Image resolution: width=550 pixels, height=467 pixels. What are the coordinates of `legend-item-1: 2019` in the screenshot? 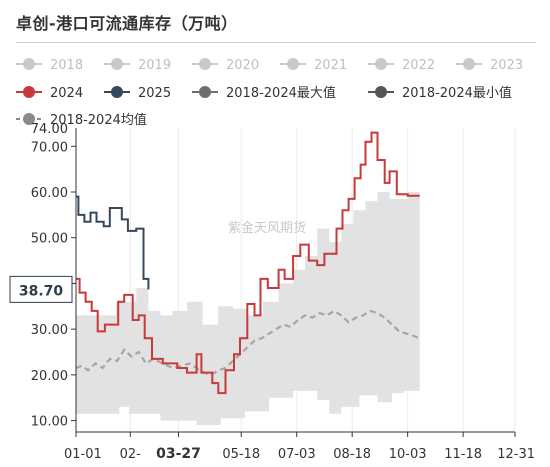 It's located at (137, 65).